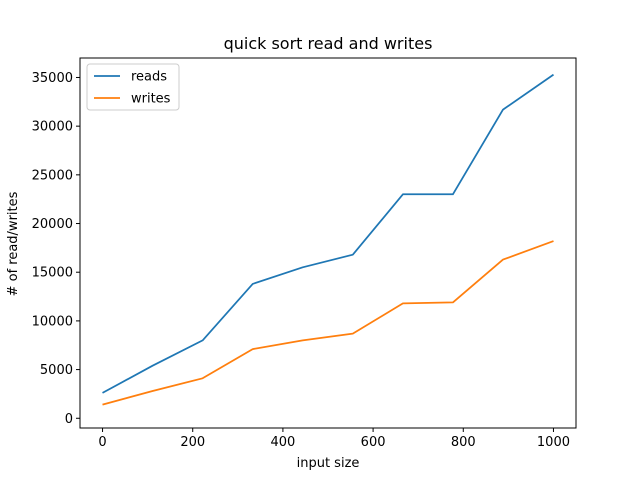 The width and height of the screenshot is (640, 480). Describe the element at coordinates (69, 419) in the screenshot. I see `y-tick-label: 0` at that location.